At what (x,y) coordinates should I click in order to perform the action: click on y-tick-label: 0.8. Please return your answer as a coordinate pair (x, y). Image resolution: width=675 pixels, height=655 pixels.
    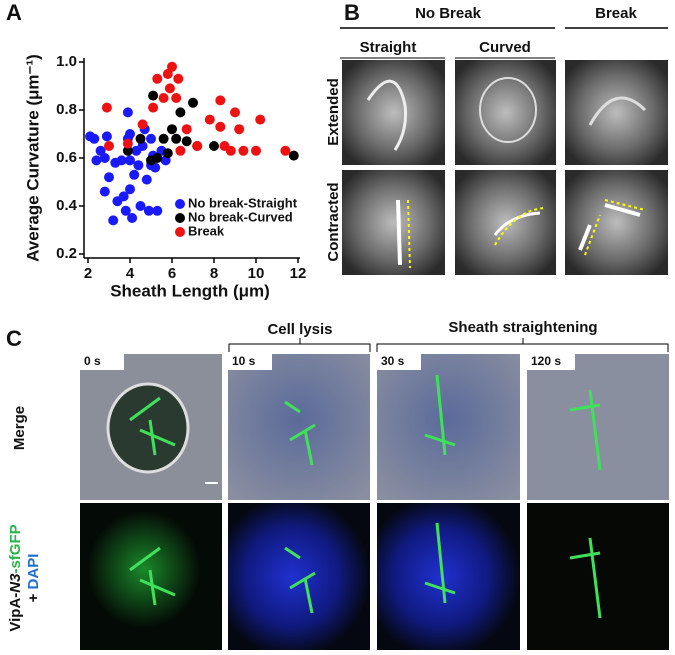
    Looking at the image, I should click on (66, 109).